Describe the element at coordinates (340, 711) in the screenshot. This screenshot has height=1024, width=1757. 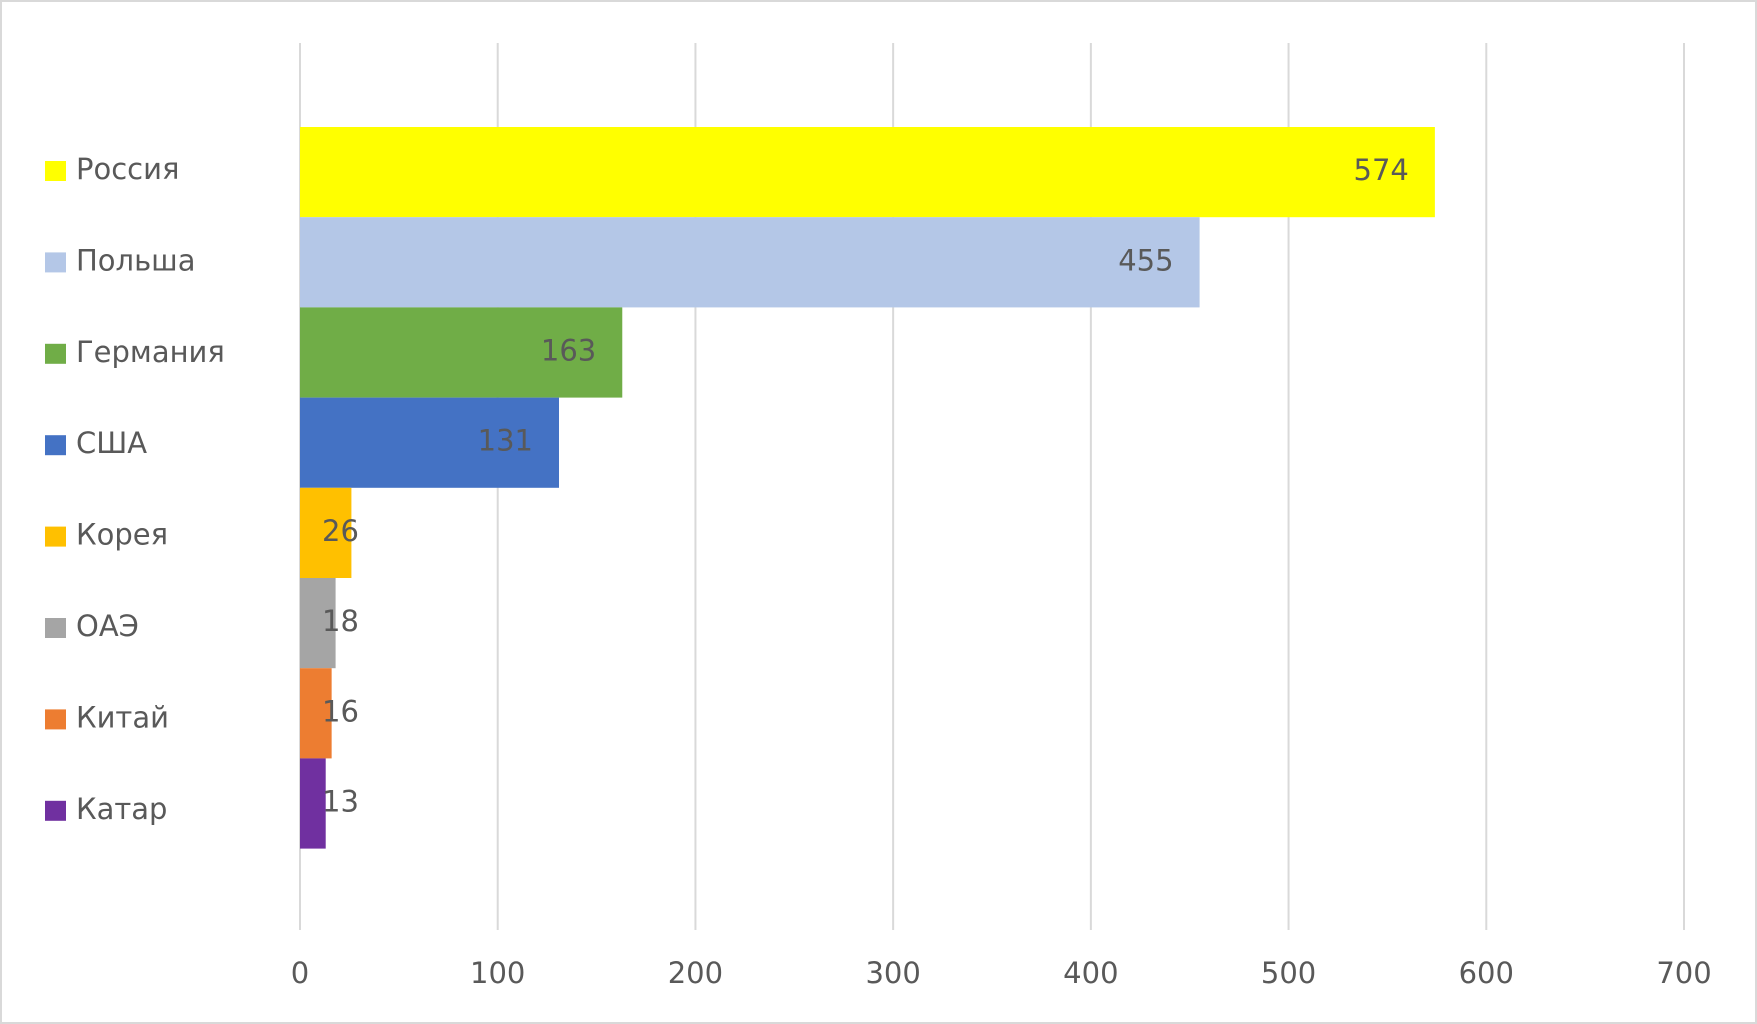
I see `value-label: 16` at that location.